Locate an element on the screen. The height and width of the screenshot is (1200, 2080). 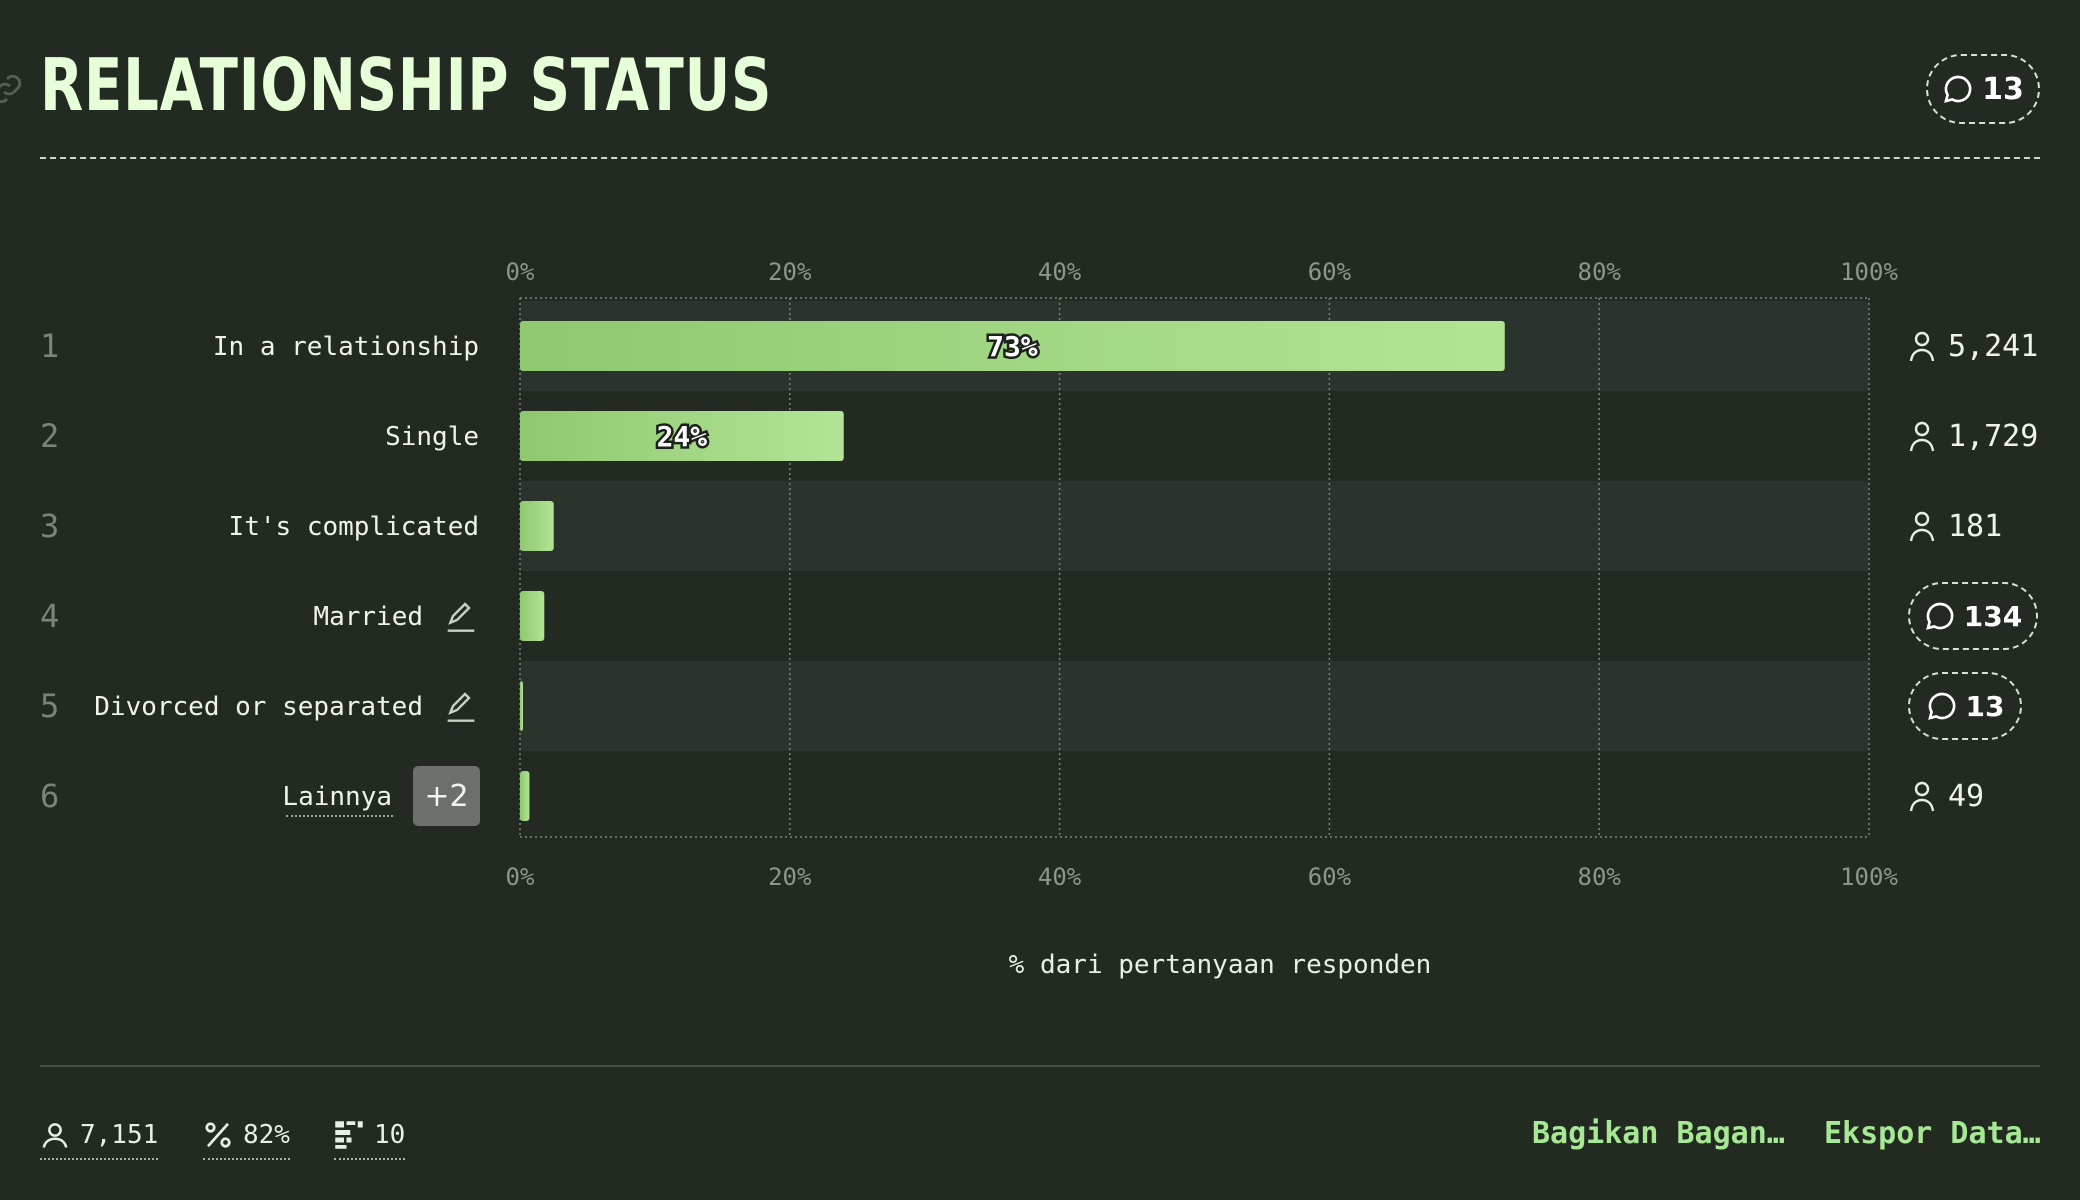
x-tick-label-bottom: 60% is located at coordinates (1330, 877).